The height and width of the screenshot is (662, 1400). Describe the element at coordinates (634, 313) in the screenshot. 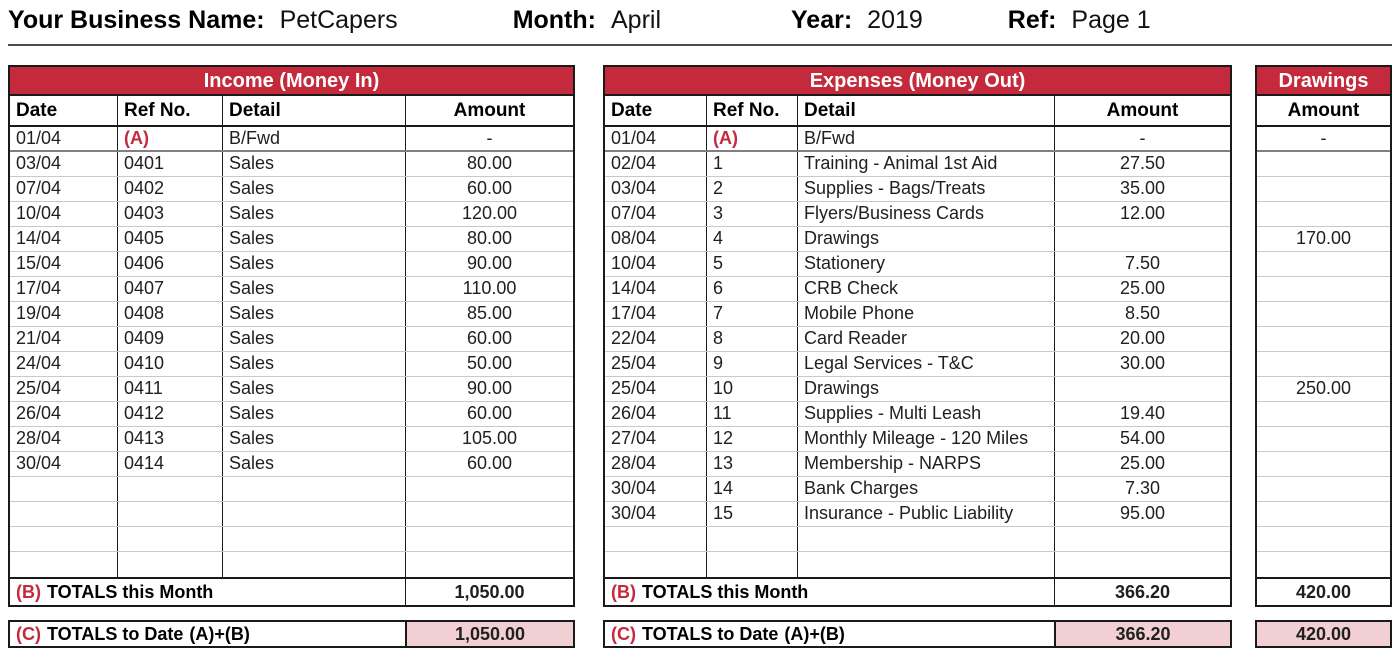

I see `date-cell: 17/04` at that location.